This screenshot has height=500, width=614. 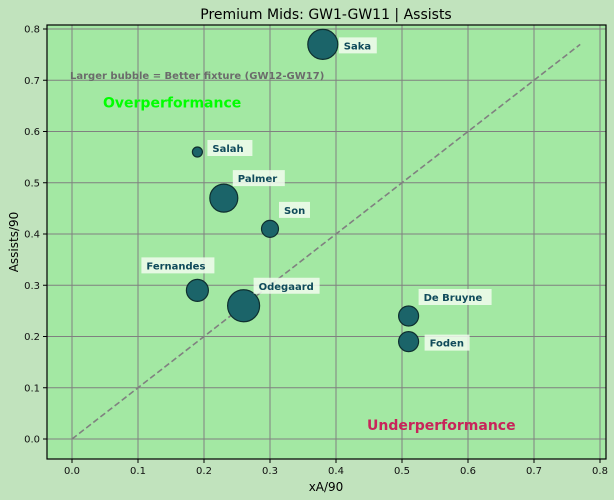 I want to click on y-tick-label: 0.5, so click(x=32, y=183).